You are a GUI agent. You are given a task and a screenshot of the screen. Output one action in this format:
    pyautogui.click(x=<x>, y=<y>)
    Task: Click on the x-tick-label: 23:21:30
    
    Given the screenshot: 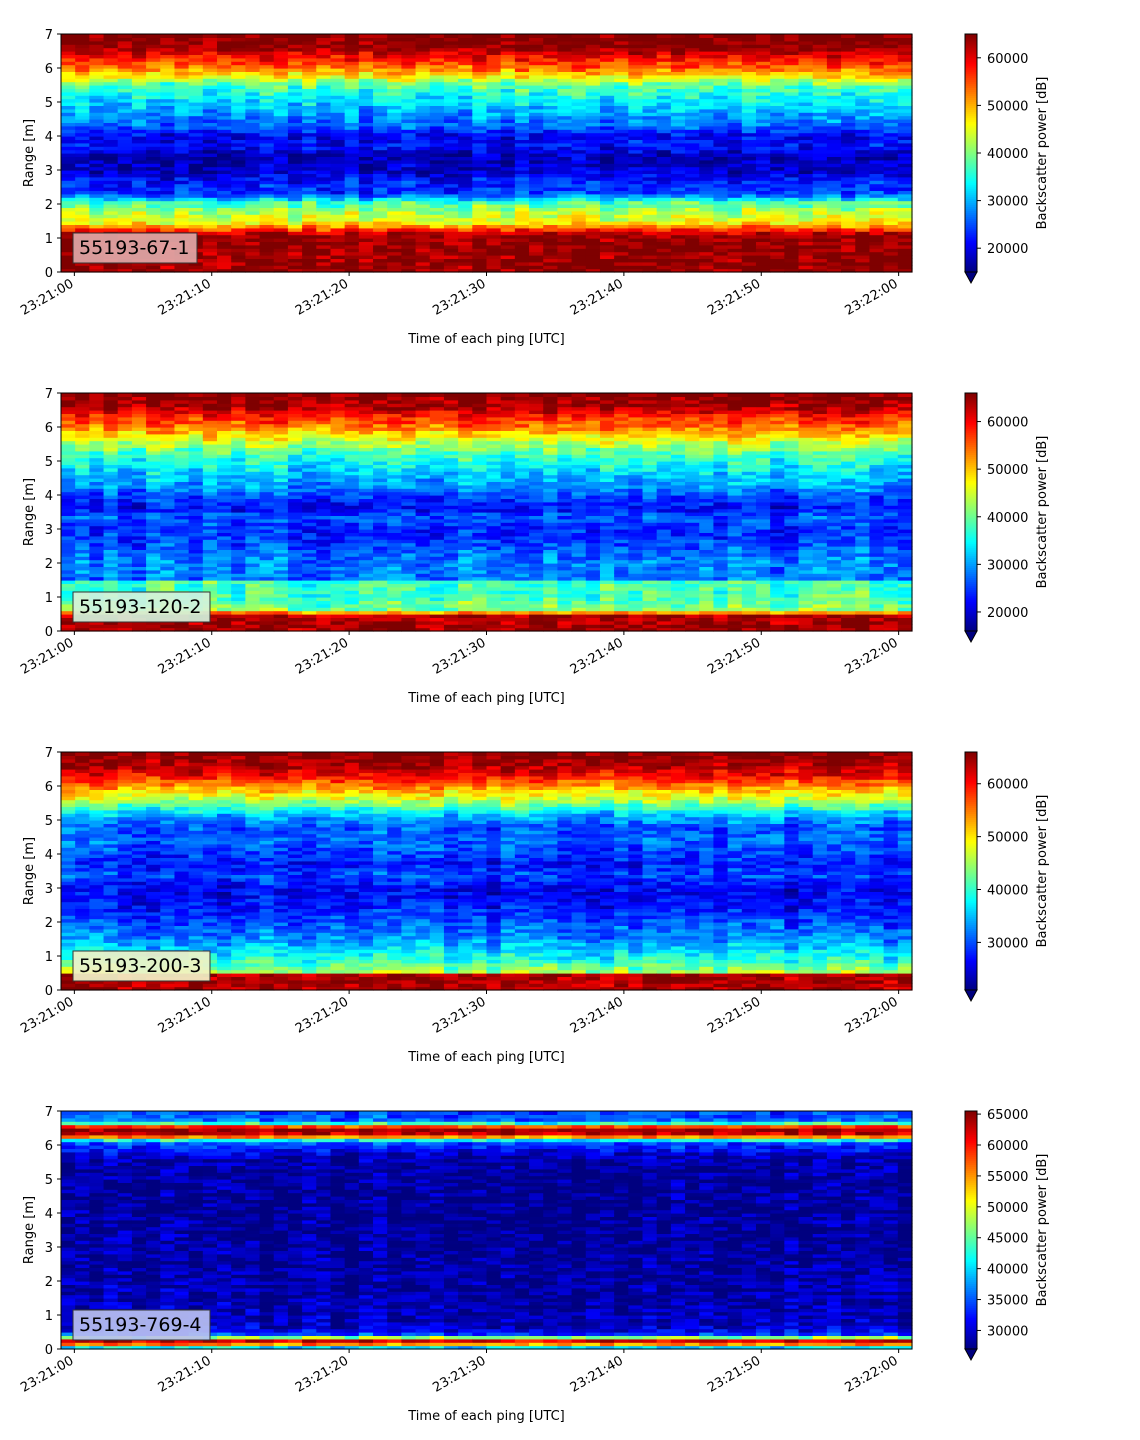 What is the action you would take?
    pyautogui.click(x=459, y=297)
    